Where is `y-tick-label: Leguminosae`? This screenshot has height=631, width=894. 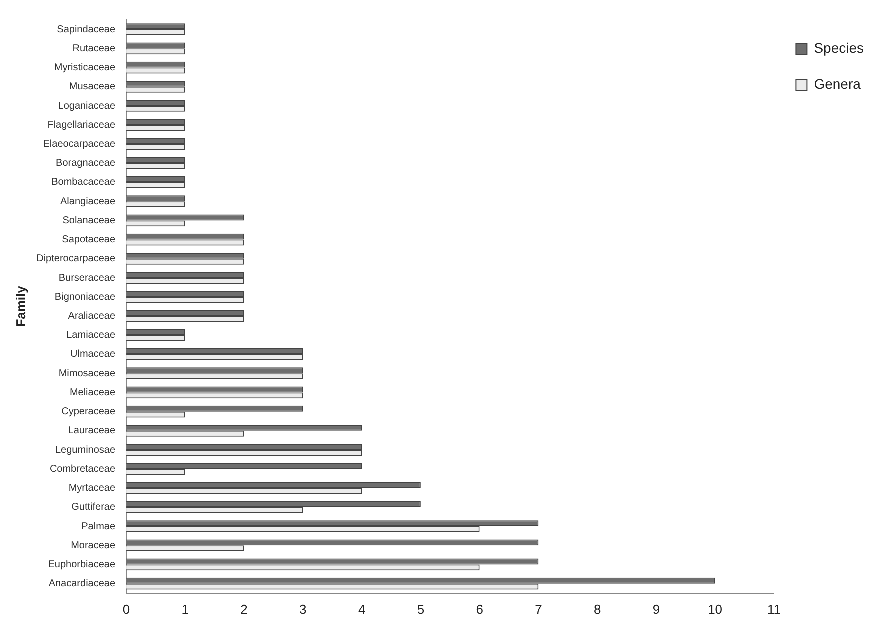
y-tick-label: Leguminosae is located at coordinates (85, 450).